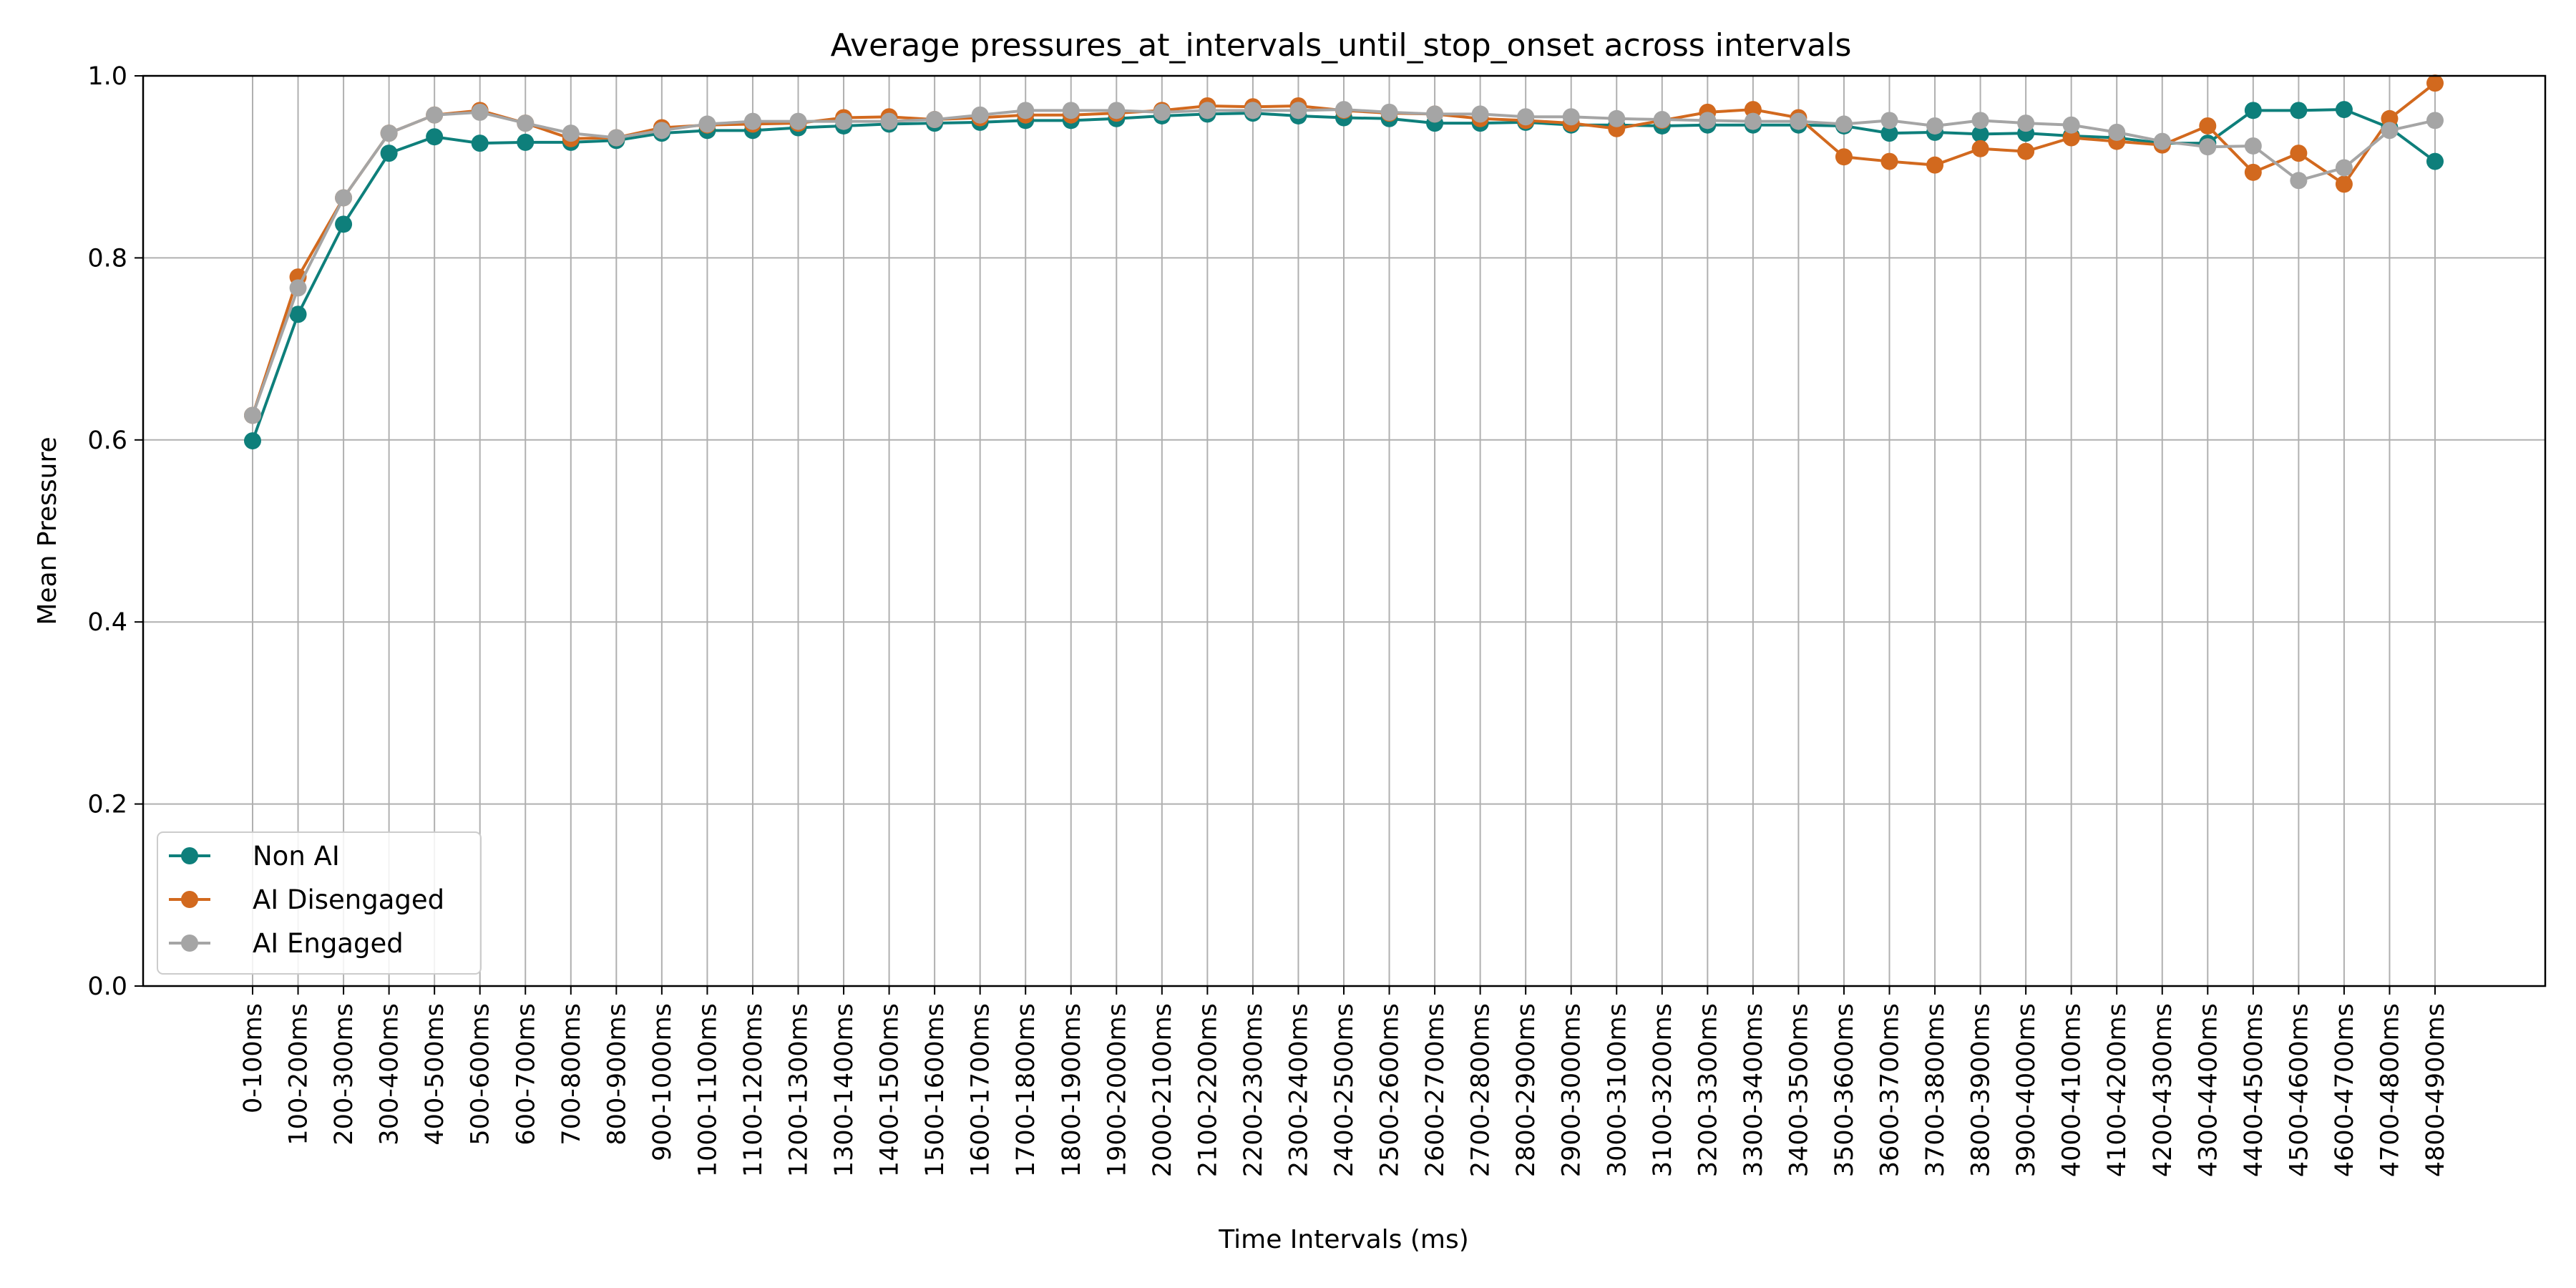 Image resolution: width=2576 pixels, height=1288 pixels. Describe the element at coordinates (2345, 1090) in the screenshot. I see `x-tick-label: 4600-4700ms` at that location.